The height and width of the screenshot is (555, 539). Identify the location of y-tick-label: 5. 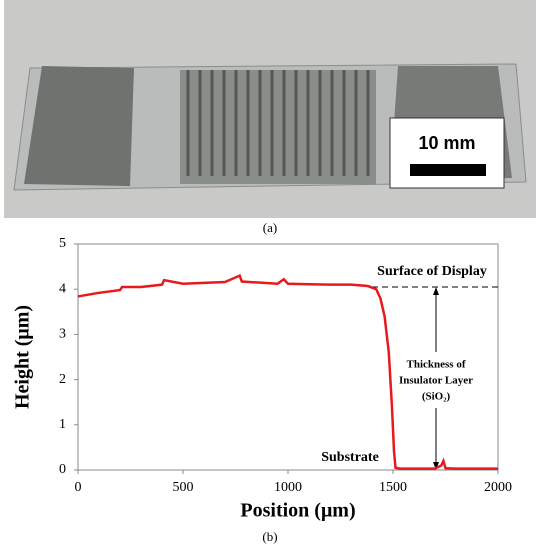
(62, 243).